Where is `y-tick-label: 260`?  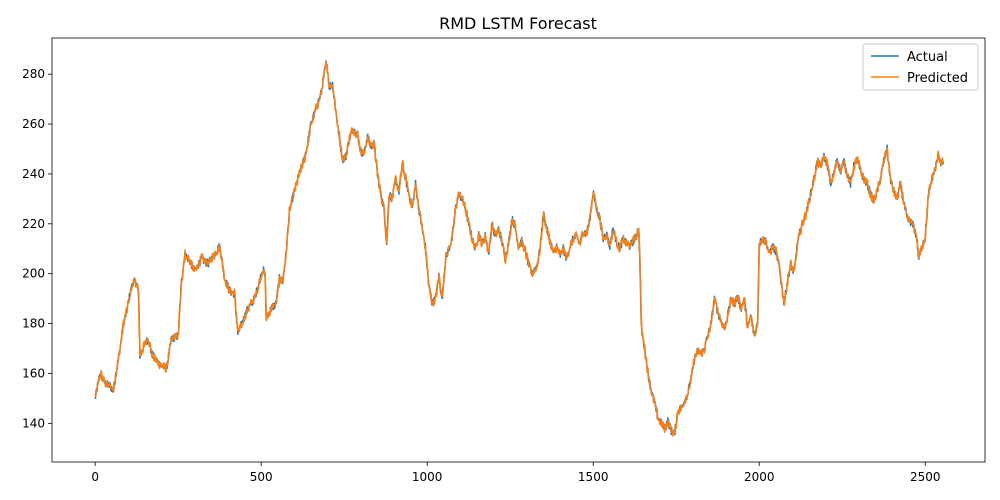
y-tick-label: 260 is located at coordinates (33, 124).